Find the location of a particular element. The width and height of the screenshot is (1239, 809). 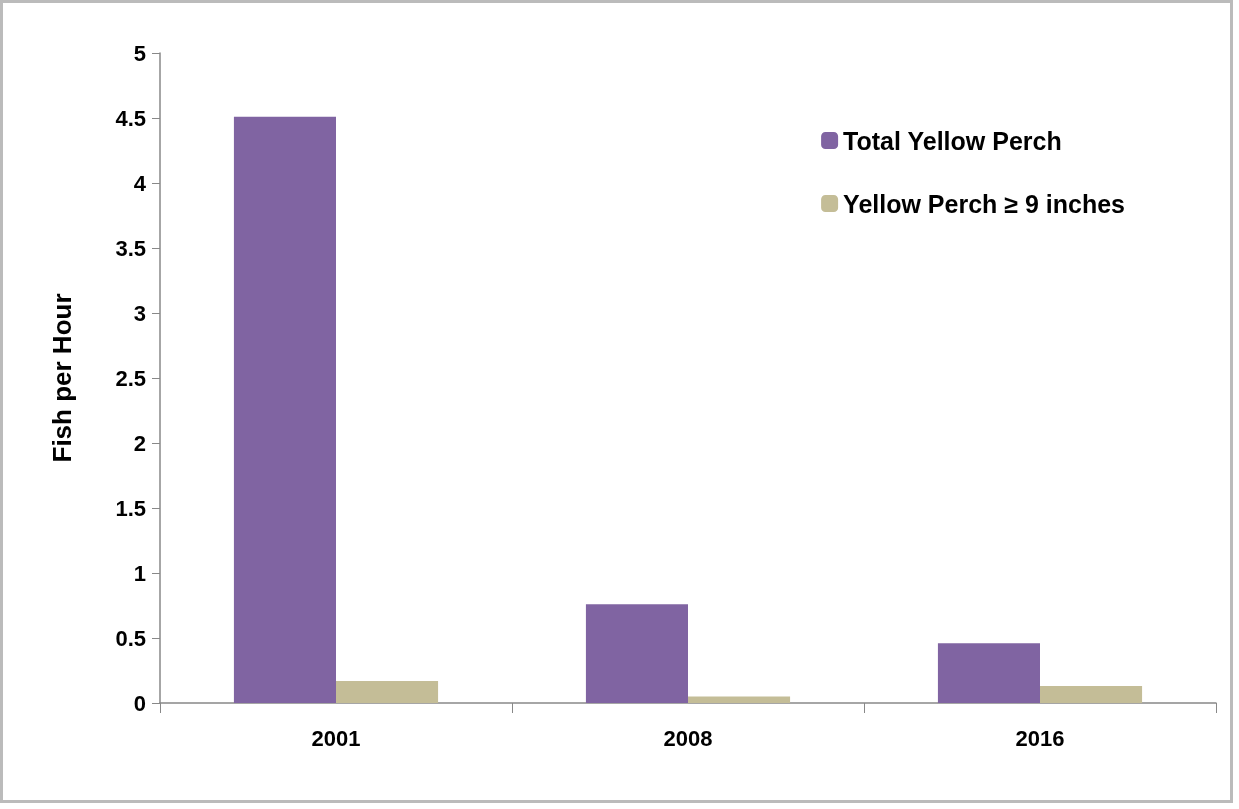

y-tick-label: 2.5 is located at coordinates (130, 378).